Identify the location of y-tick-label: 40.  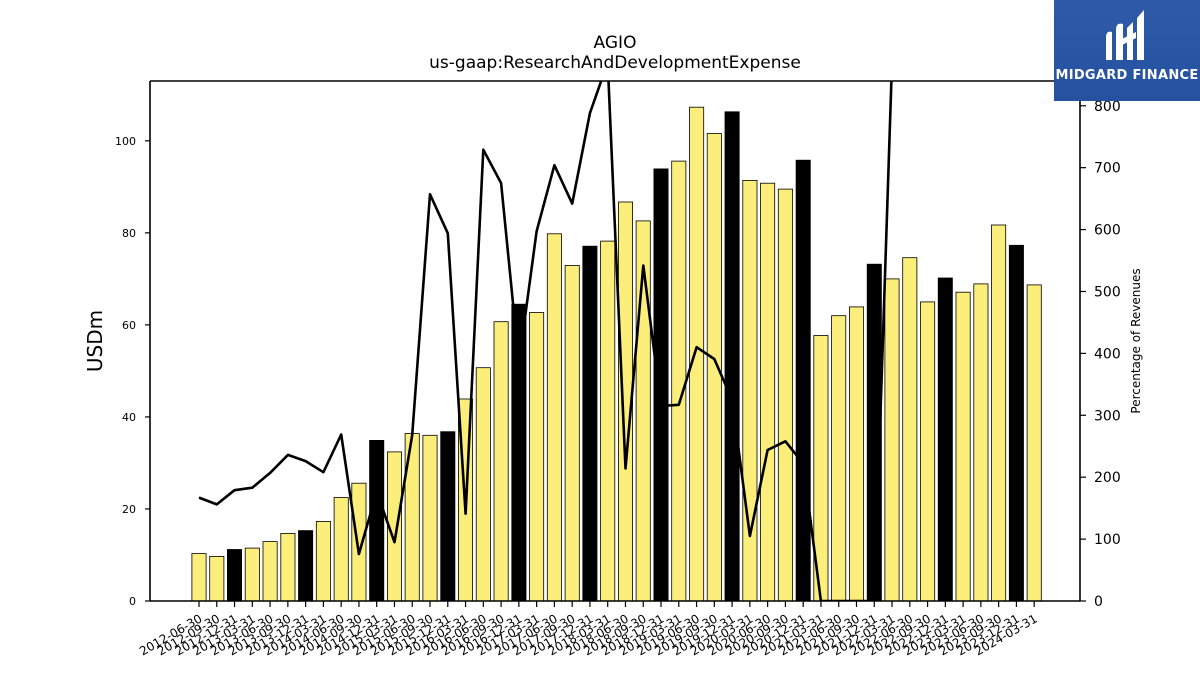
(129, 417).